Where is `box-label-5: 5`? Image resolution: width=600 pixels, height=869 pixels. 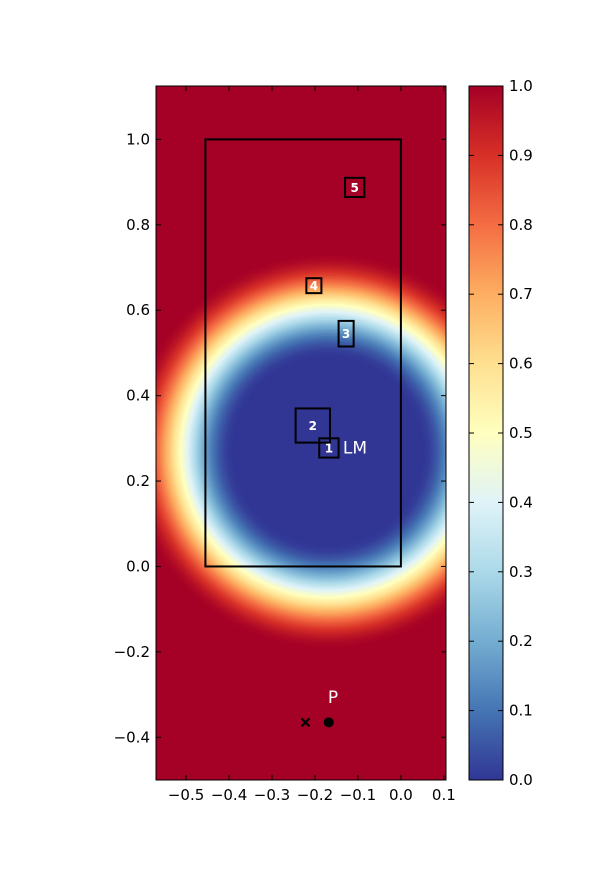
box-label-5: 5 is located at coordinates (355, 188).